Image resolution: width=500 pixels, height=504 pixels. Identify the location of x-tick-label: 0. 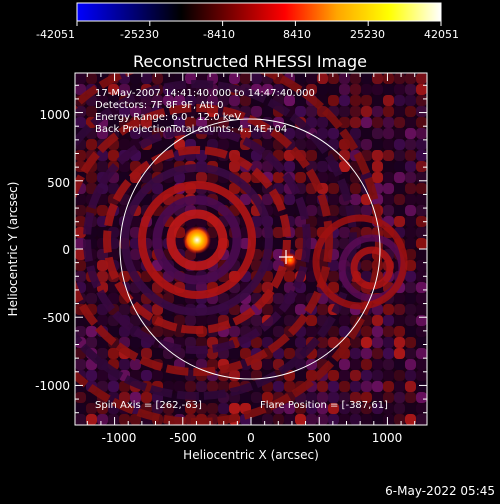
(251, 438).